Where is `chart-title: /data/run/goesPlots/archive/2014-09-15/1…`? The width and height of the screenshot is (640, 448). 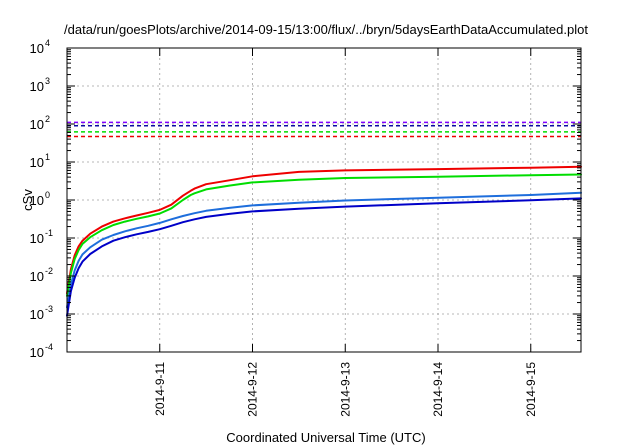
chart-title: /data/run/goesPlots/archive/2014-09-15/1… is located at coordinates (326, 29).